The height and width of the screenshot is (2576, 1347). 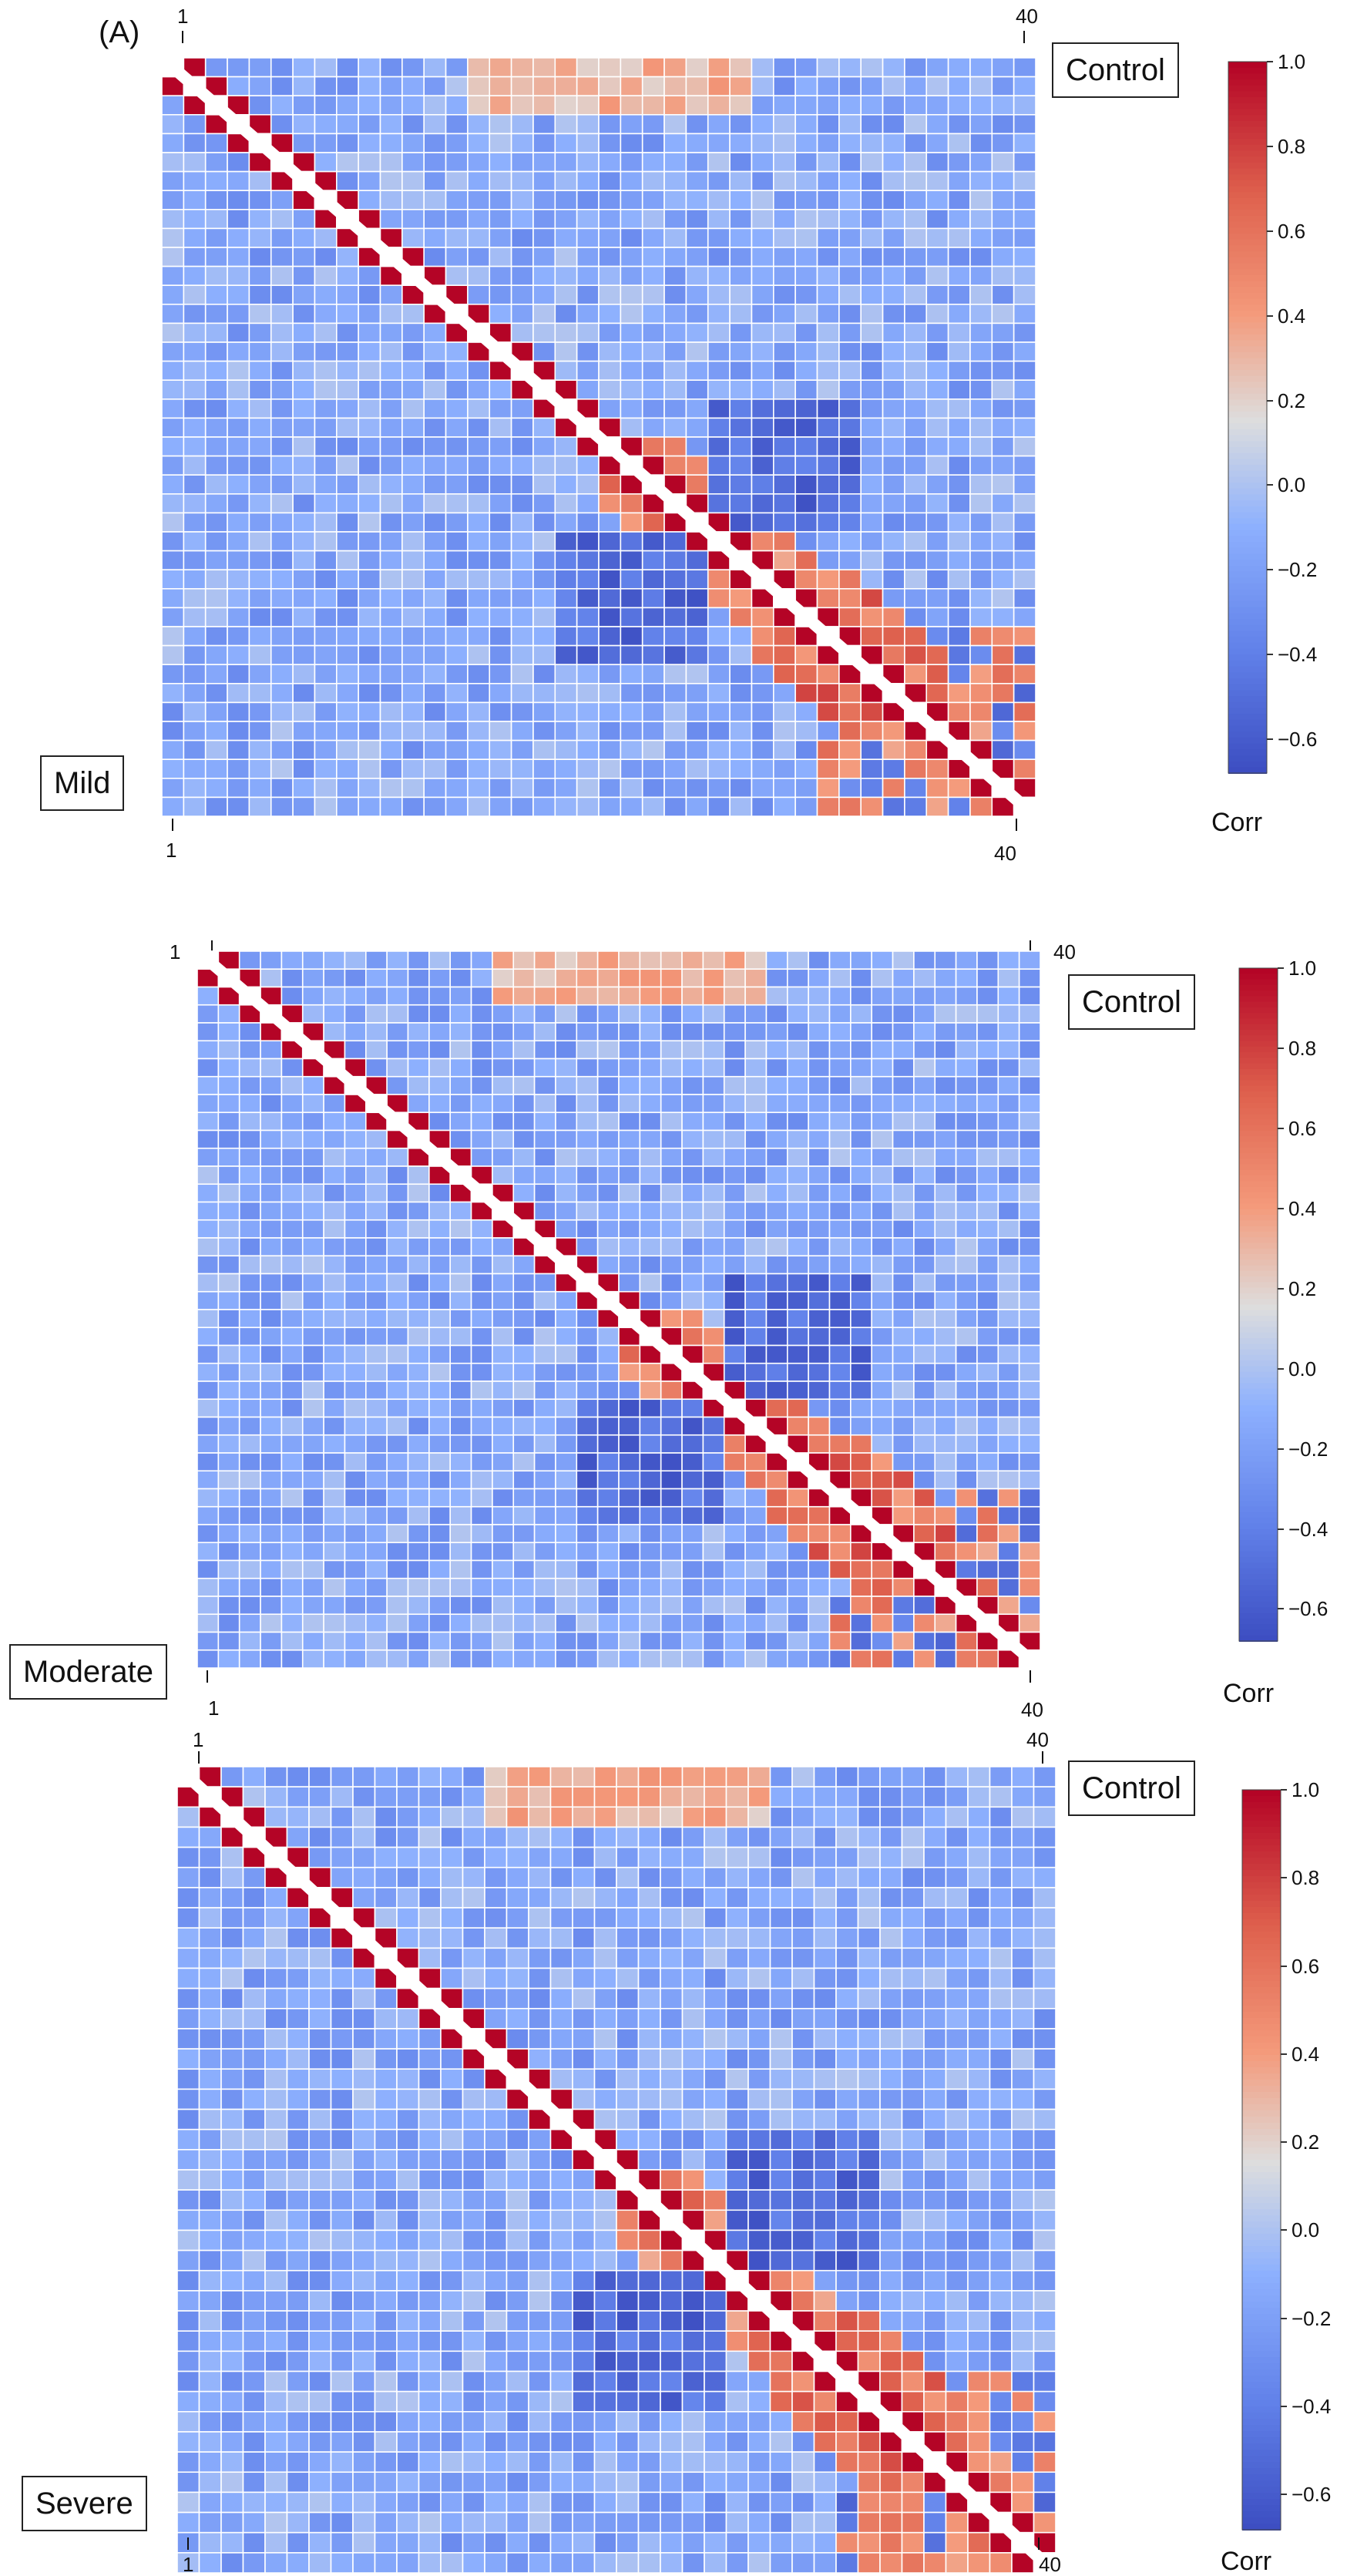 I want to click on colorbar-tick-mark, so click(x=1281, y=968).